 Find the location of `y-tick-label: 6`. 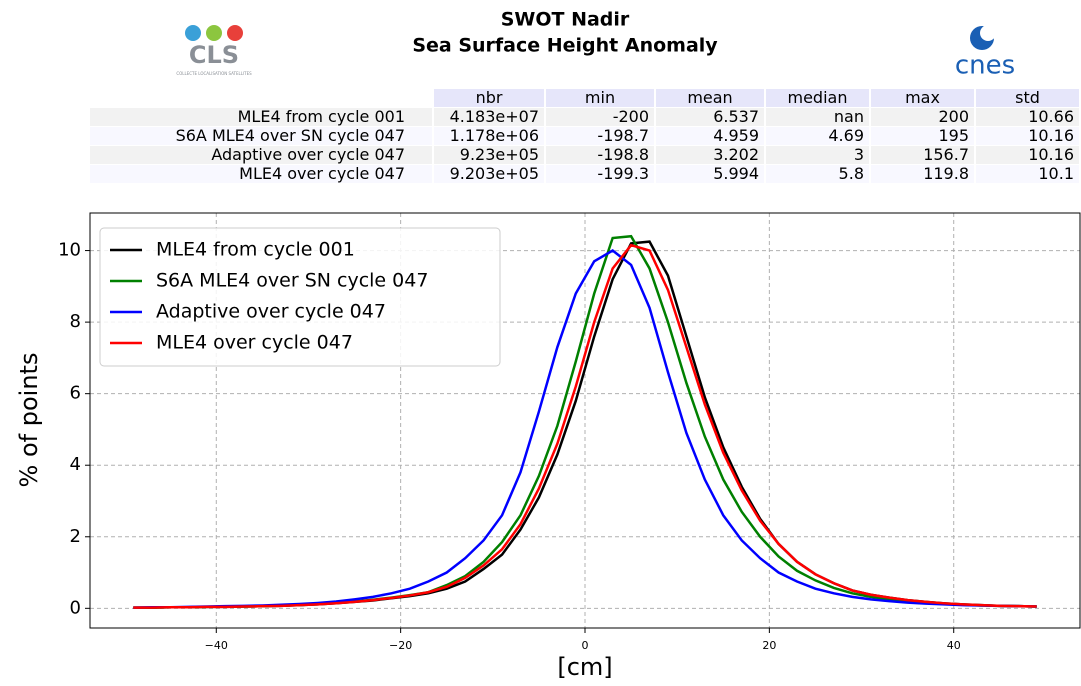

y-tick-label: 6 is located at coordinates (75, 393).